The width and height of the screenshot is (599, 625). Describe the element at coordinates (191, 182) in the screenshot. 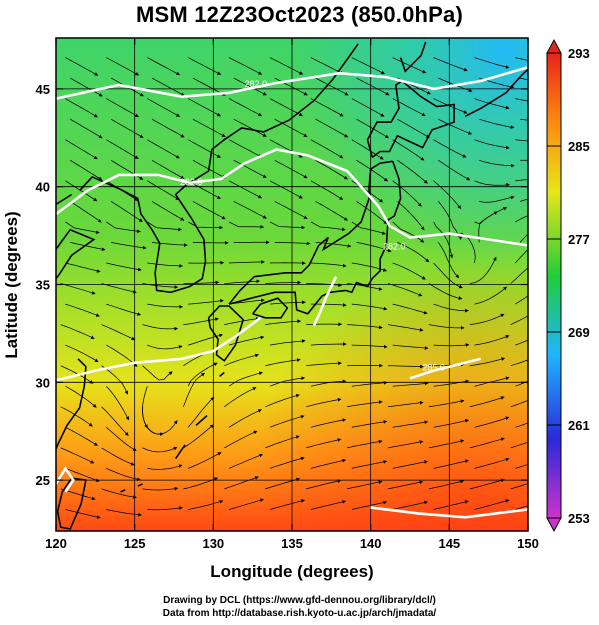

I see `contour-label: 282.0` at that location.